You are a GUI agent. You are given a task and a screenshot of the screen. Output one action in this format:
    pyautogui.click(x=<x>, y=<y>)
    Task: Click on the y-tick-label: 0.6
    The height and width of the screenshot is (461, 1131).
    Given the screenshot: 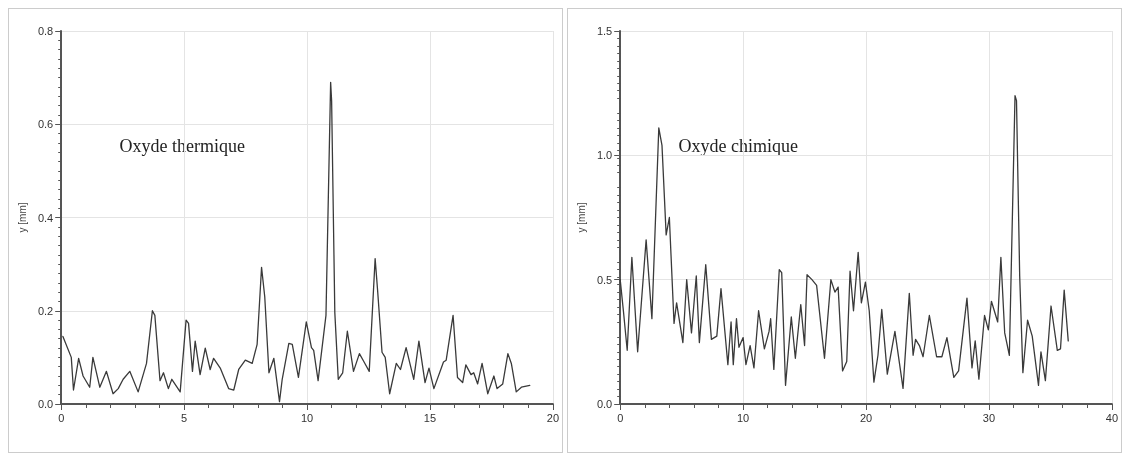 What is the action you would take?
    pyautogui.click(x=45, y=124)
    